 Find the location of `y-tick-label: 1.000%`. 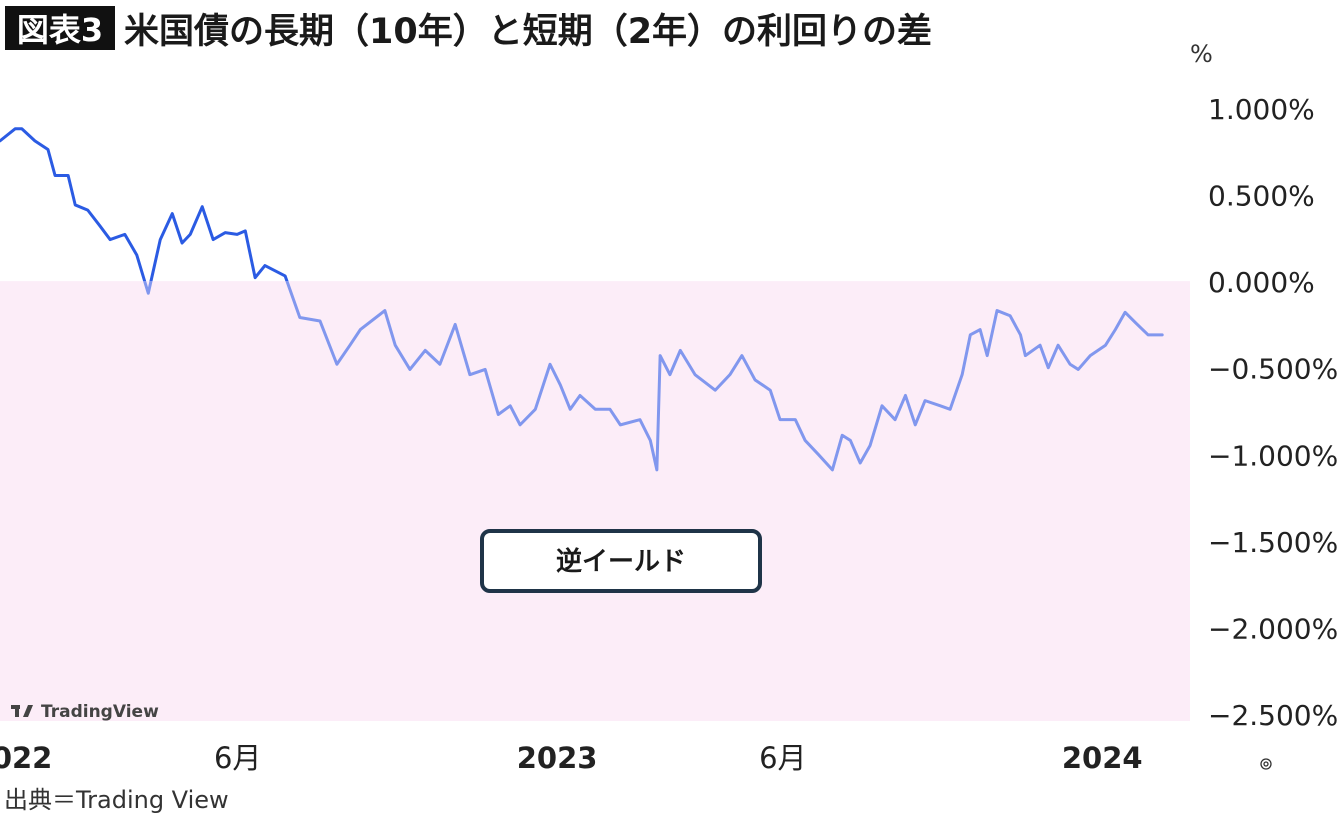

y-tick-label: 1.000% is located at coordinates (1261, 109).